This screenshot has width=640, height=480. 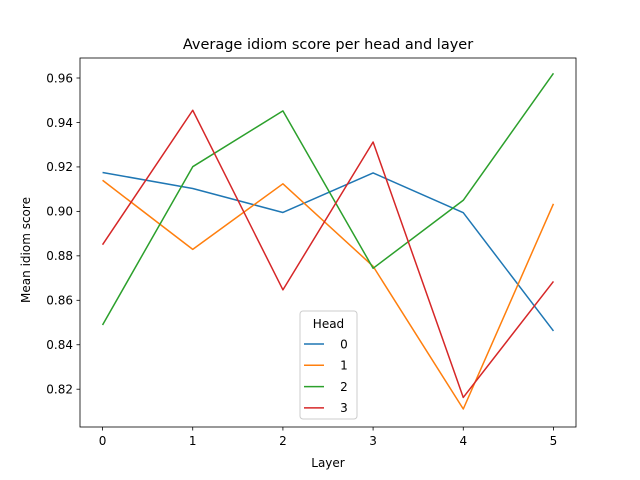 What do you see at coordinates (59, 78) in the screenshot?
I see `y-tick-label: 0.96` at bounding box center [59, 78].